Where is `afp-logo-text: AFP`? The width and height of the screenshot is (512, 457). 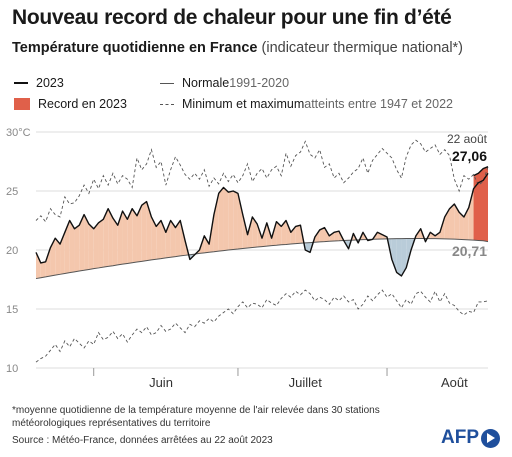
afp-logo-text: AFP is located at coordinates (460, 437).